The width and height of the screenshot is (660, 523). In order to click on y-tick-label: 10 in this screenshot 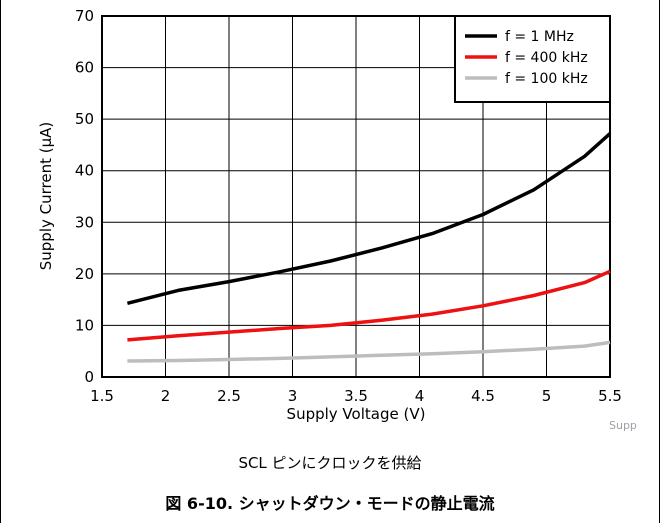, I will do `click(84, 325)`.